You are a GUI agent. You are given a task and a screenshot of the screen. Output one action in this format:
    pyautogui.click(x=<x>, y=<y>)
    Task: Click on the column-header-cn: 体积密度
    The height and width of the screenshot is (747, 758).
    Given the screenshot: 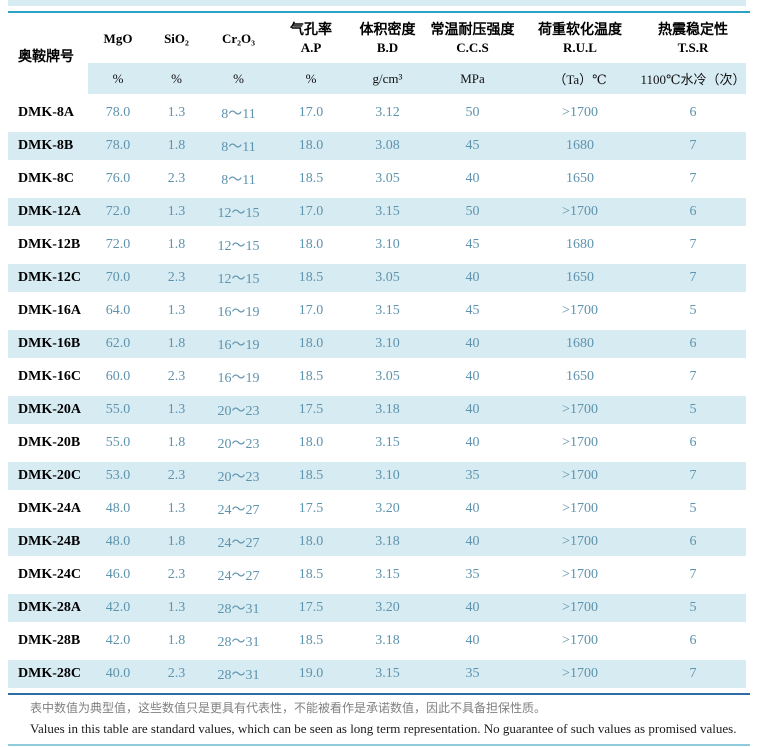 What is the action you would take?
    pyautogui.click(x=387, y=29)
    